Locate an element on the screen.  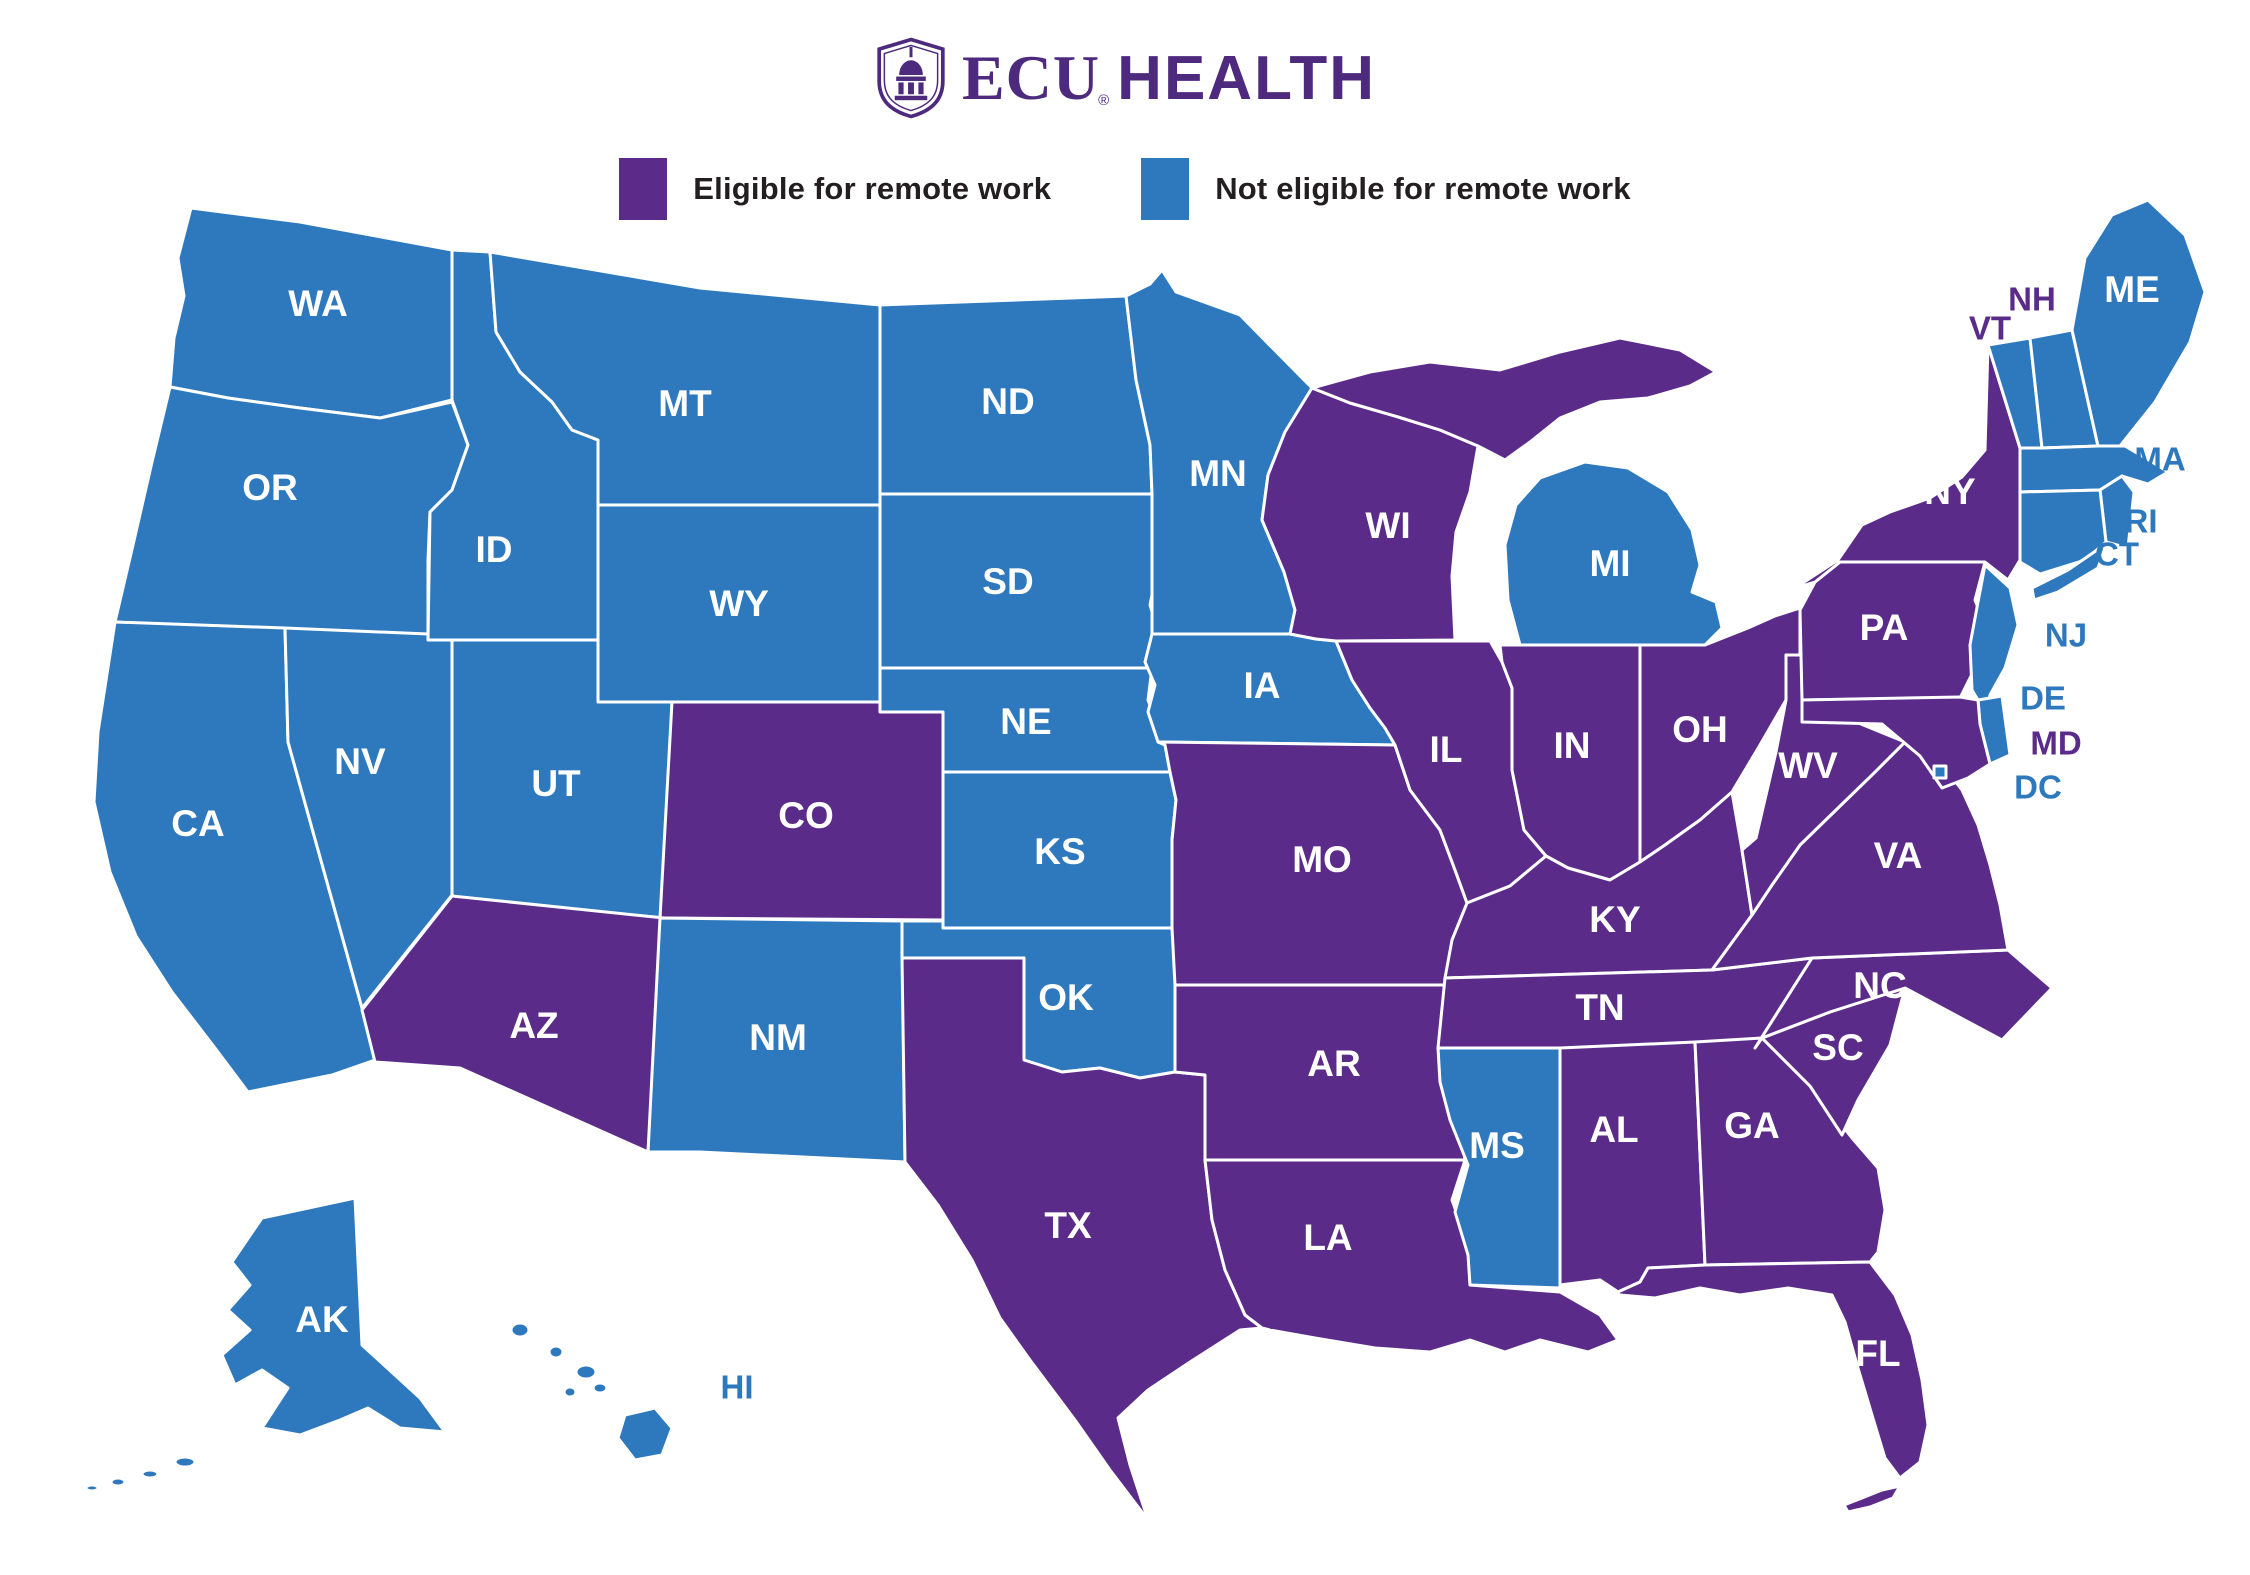
state-label-in: IN is located at coordinates (1572, 745).